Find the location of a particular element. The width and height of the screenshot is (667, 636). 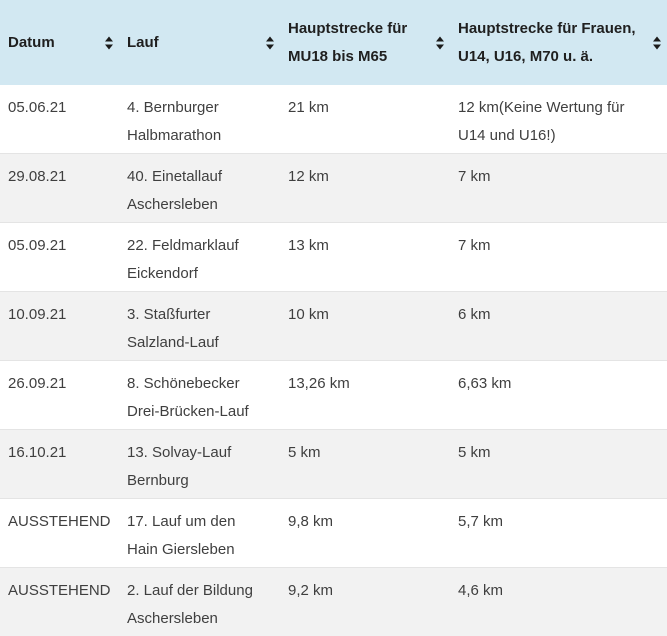

cell-datum: 29.08.21 is located at coordinates (59, 188).